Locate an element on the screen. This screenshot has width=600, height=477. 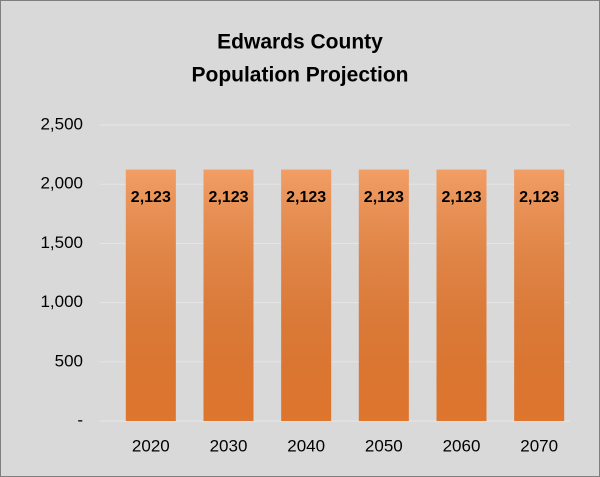
x-tick-label: 2070 is located at coordinates (539, 445).